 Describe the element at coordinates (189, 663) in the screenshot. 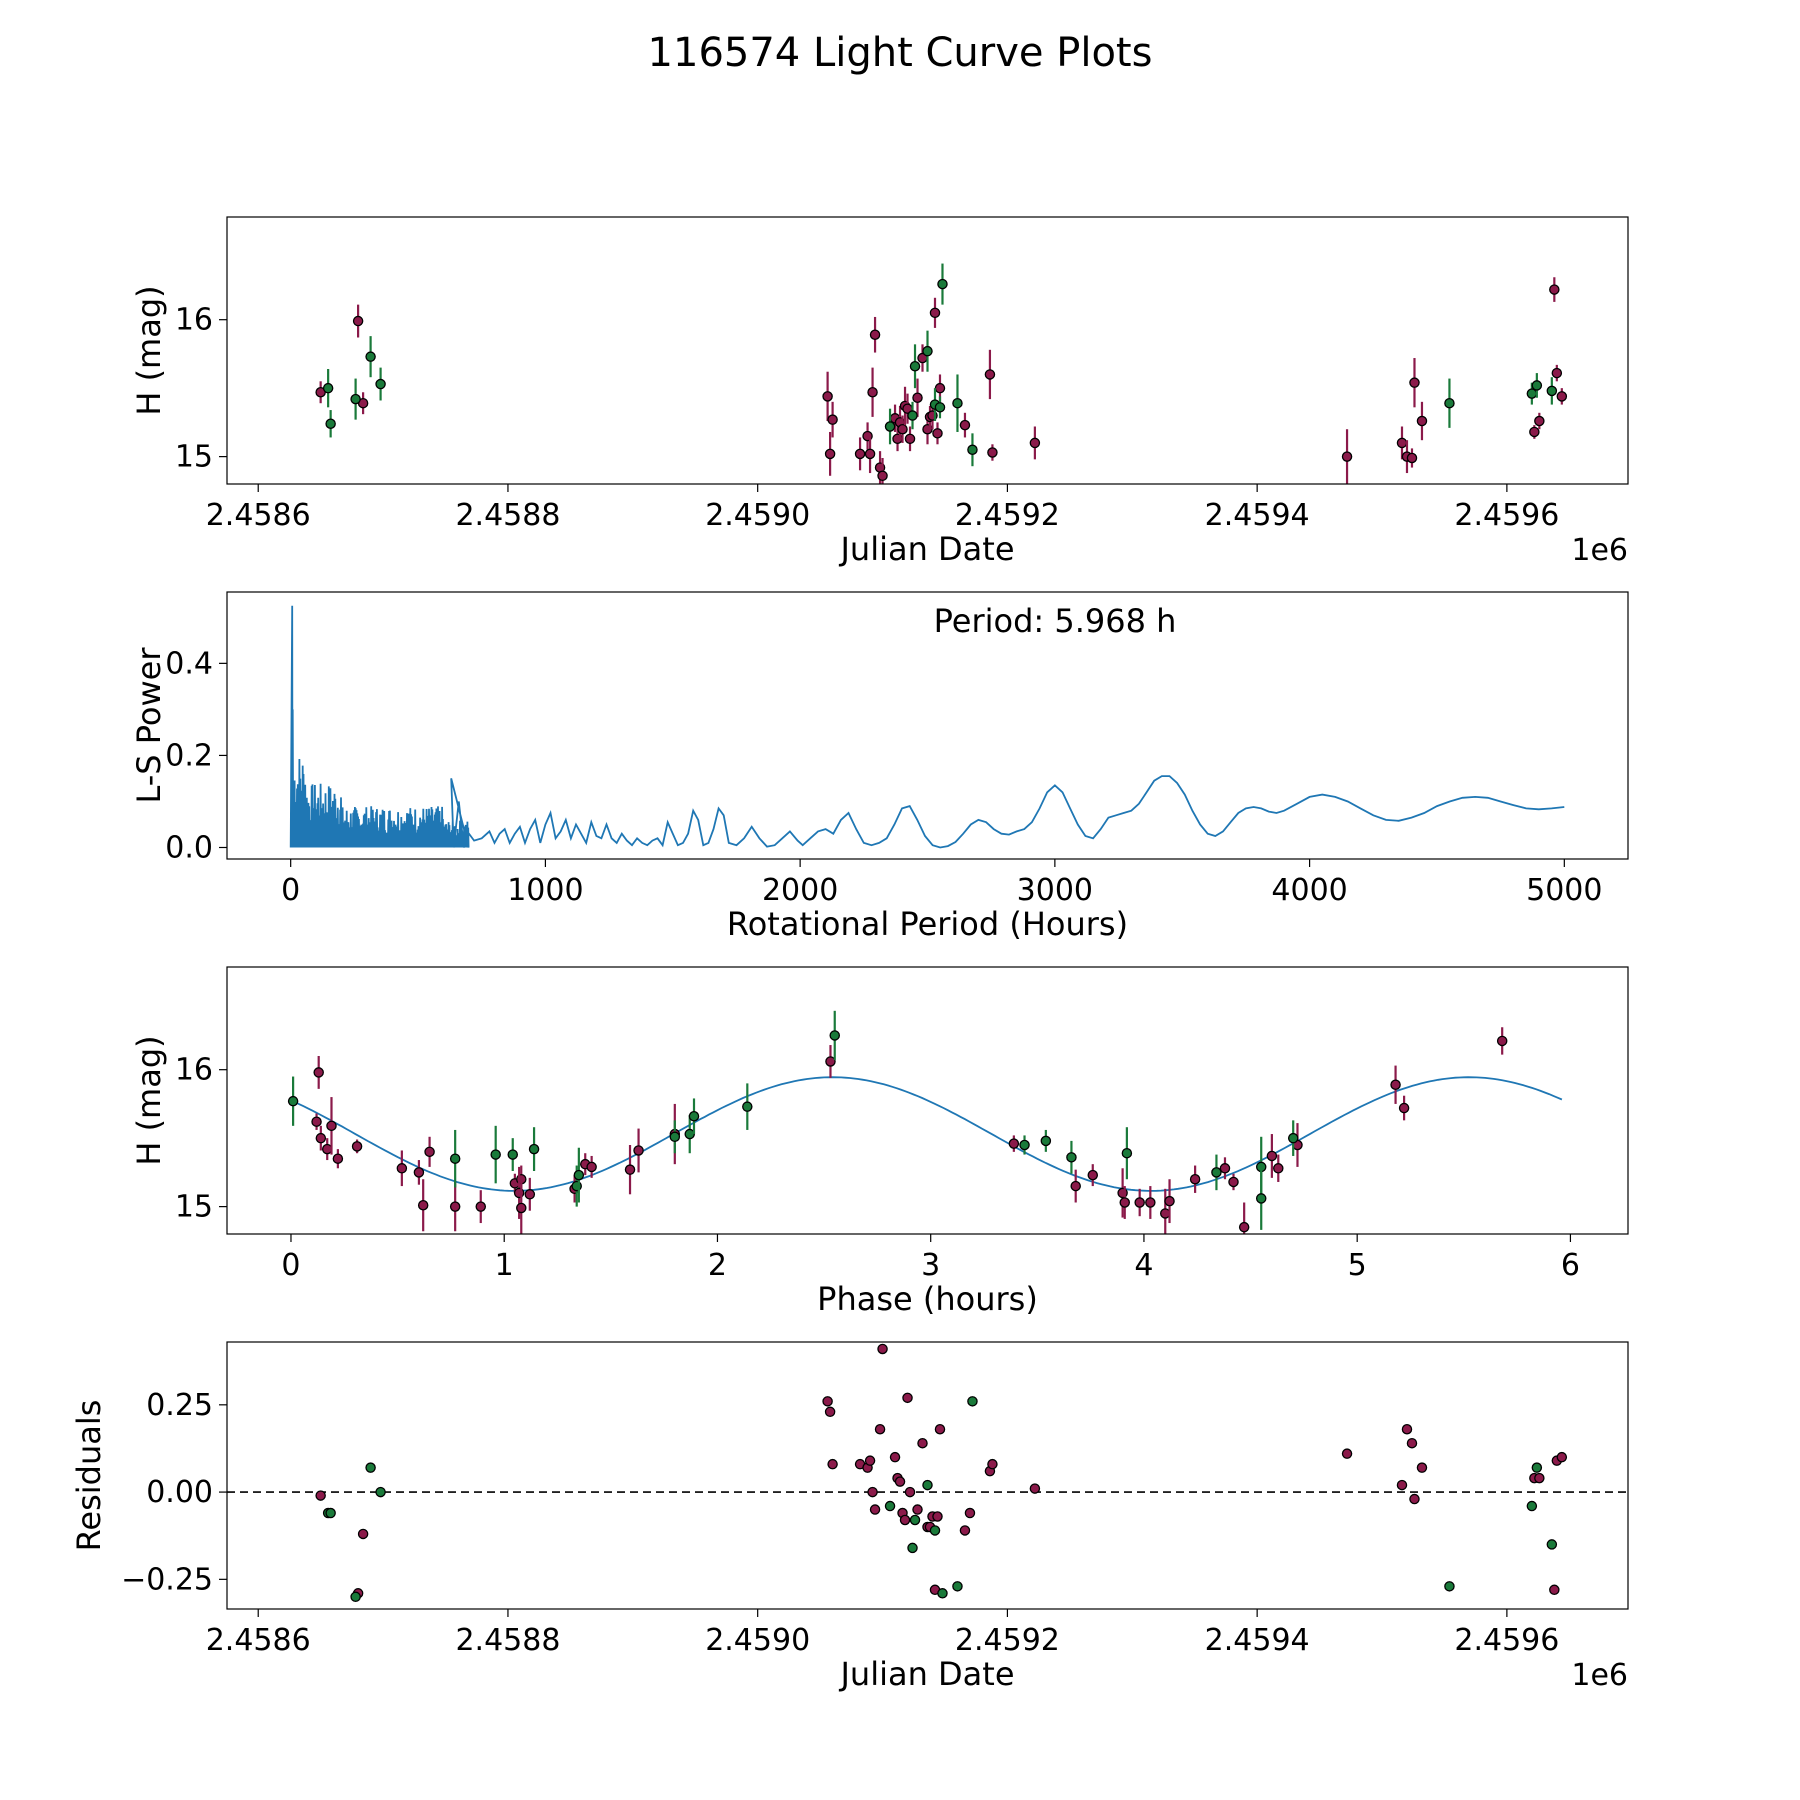

I see `y-tick-label: 0.4` at that location.